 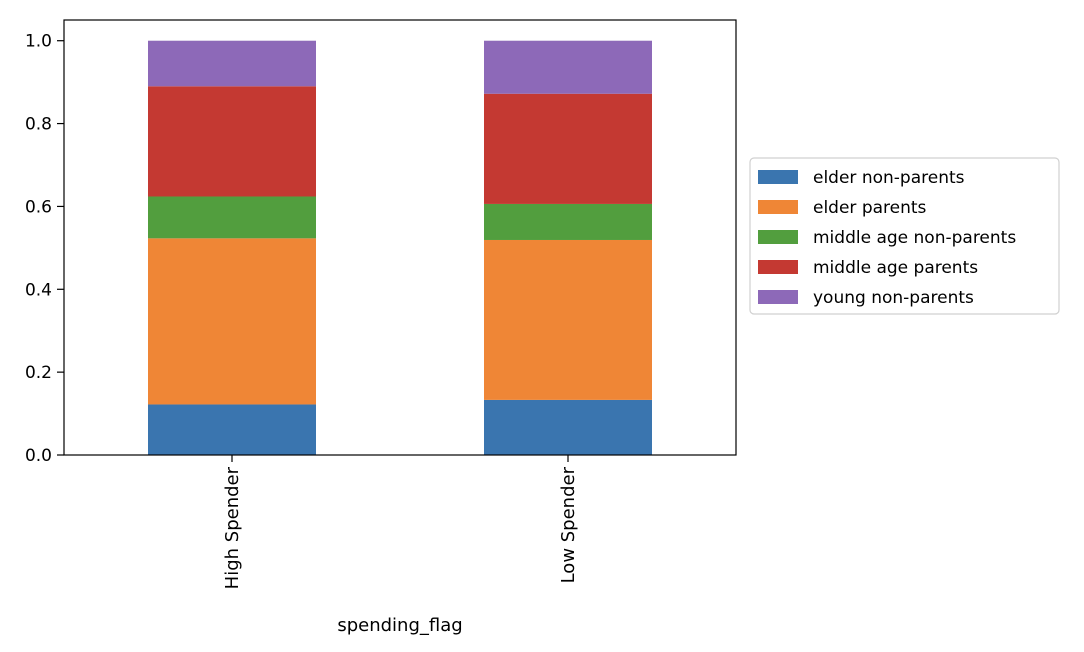 What do you see at coordinates (568, 524) in the screenshot?
I see `x-tick-label: Low Spender` at bounding box center [568, 524].